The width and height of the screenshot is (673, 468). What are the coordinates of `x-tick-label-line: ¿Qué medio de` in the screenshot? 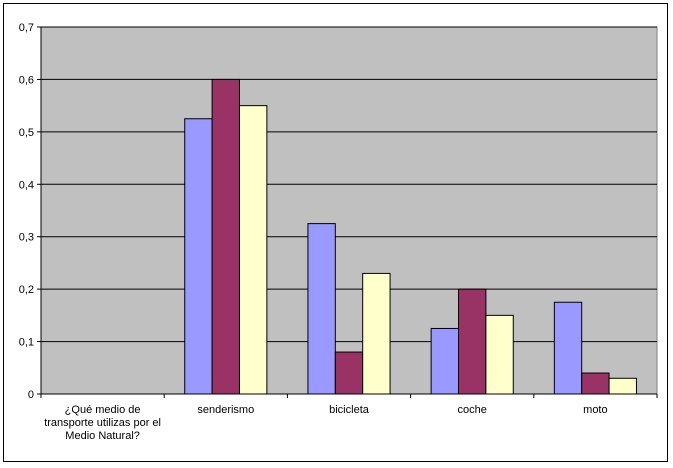 It's located at (103, 410).